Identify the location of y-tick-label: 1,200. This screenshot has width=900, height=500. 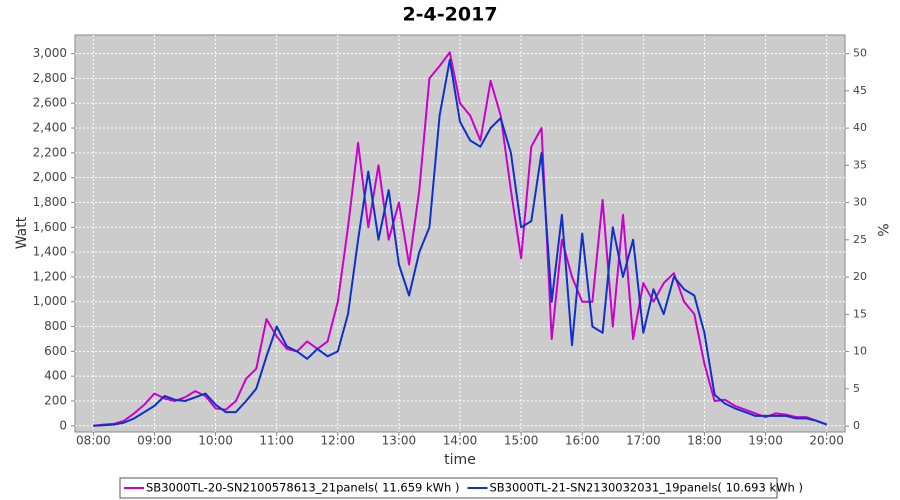
(50, 276).